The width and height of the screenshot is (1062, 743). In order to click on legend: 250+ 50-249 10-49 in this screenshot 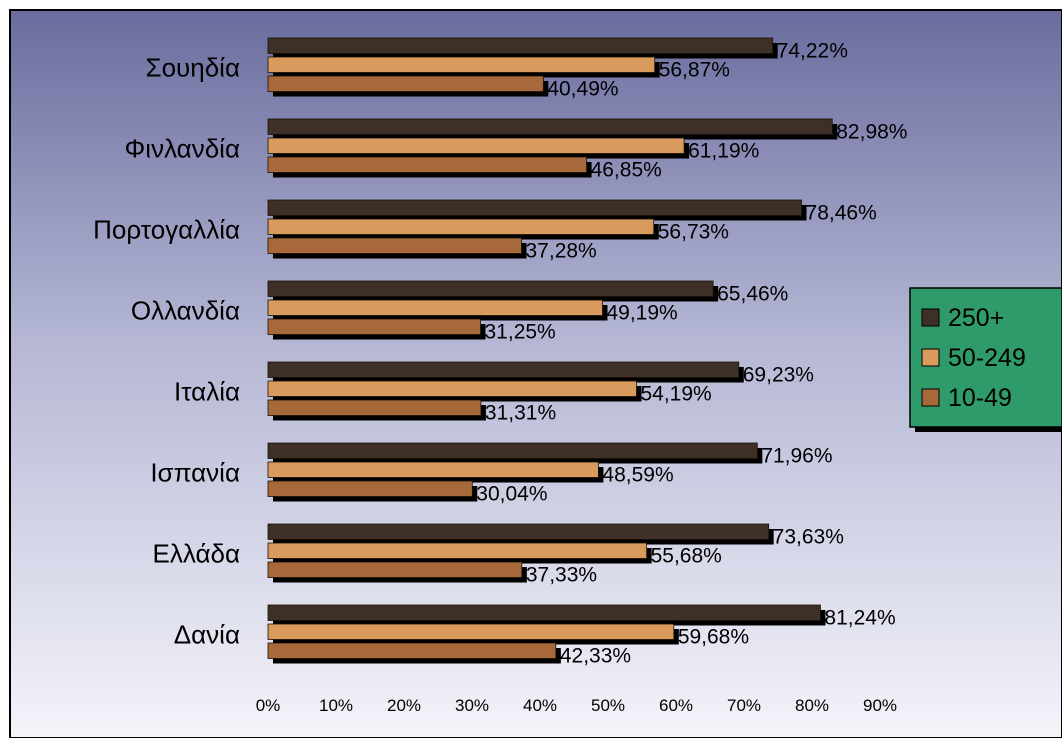, I will do `click(985, 359)`.